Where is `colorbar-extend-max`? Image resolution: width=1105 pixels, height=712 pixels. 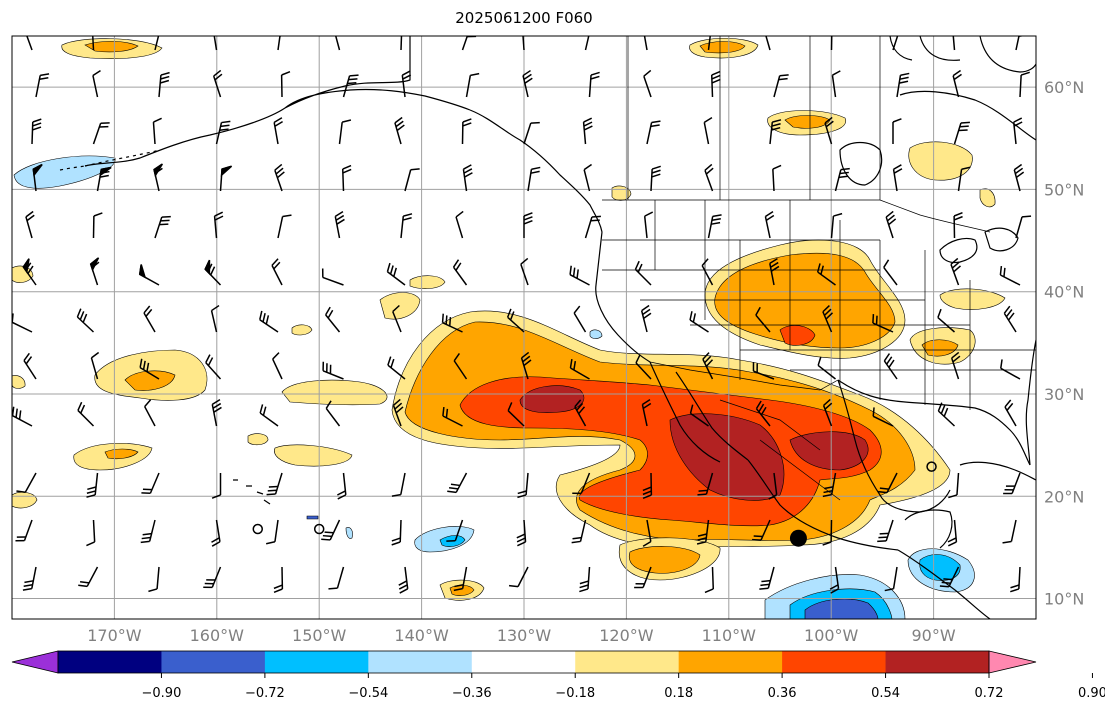
colorbar-extend-max is located at coordinates (1012, 662).